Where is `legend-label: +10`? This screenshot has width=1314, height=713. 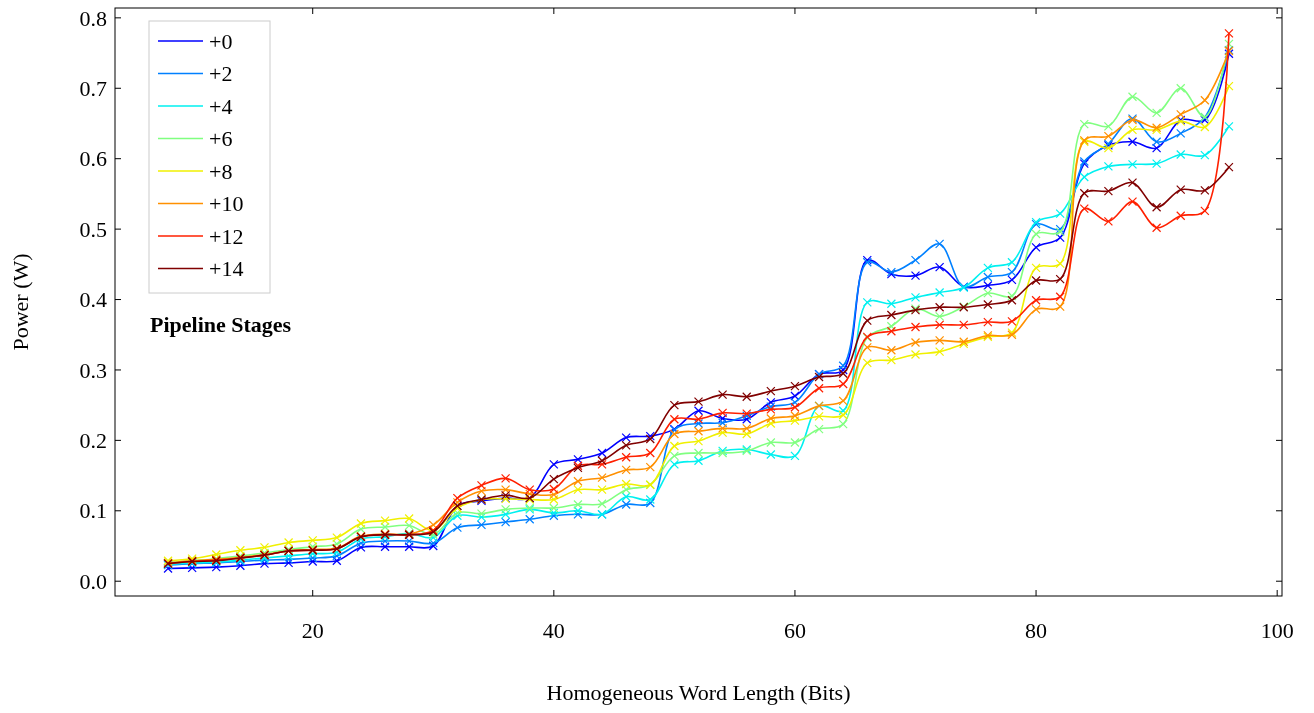
legend-label: +10 is located at coordinates (226, 204).